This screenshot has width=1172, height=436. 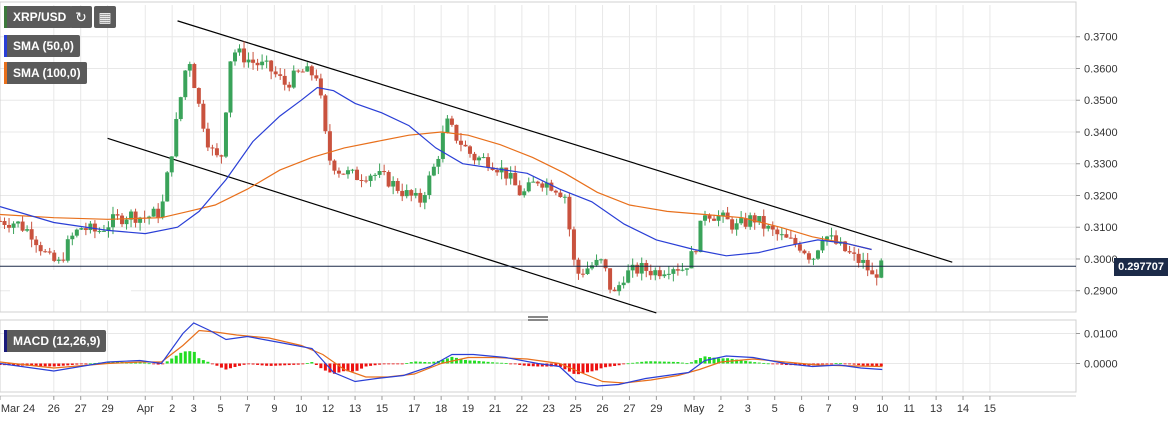 What do you see at coordinates (221, 409) in the screenshot?
I see `x-tick-label: 5` at bounding box center [221, 409].